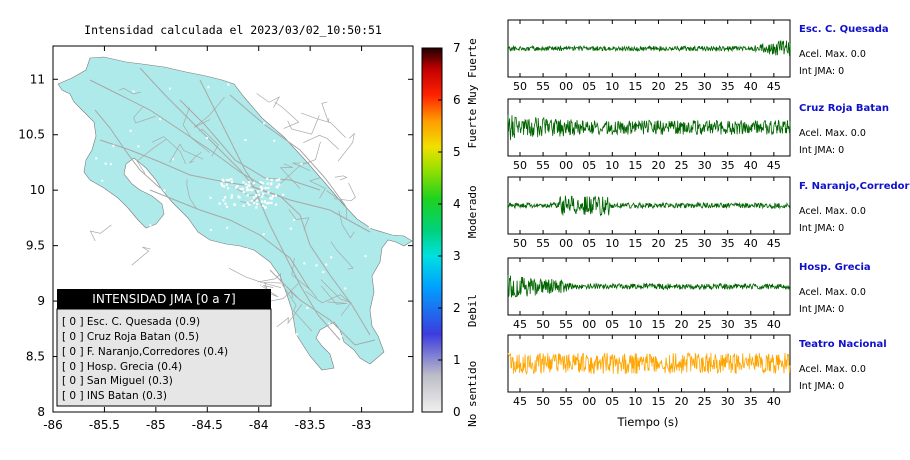 The image size is (910, 460). What do you see at coordinates (117, 381) in the screenshot?
I see `legend-item: [ 0 ] San Miguel (0.3)` at bounding box center [117, 381].